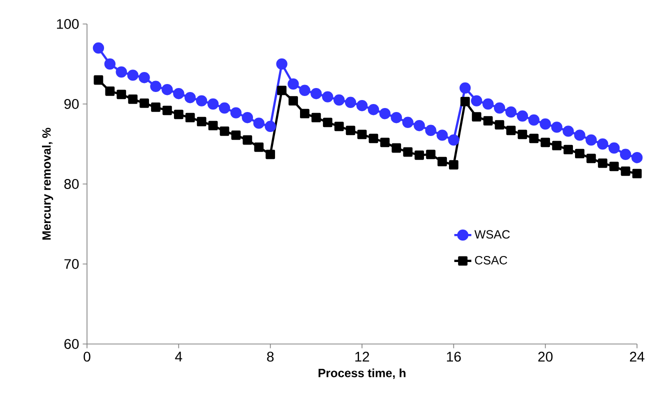  I want to click on x-axis-title: Process time, h, so click(362, 373).